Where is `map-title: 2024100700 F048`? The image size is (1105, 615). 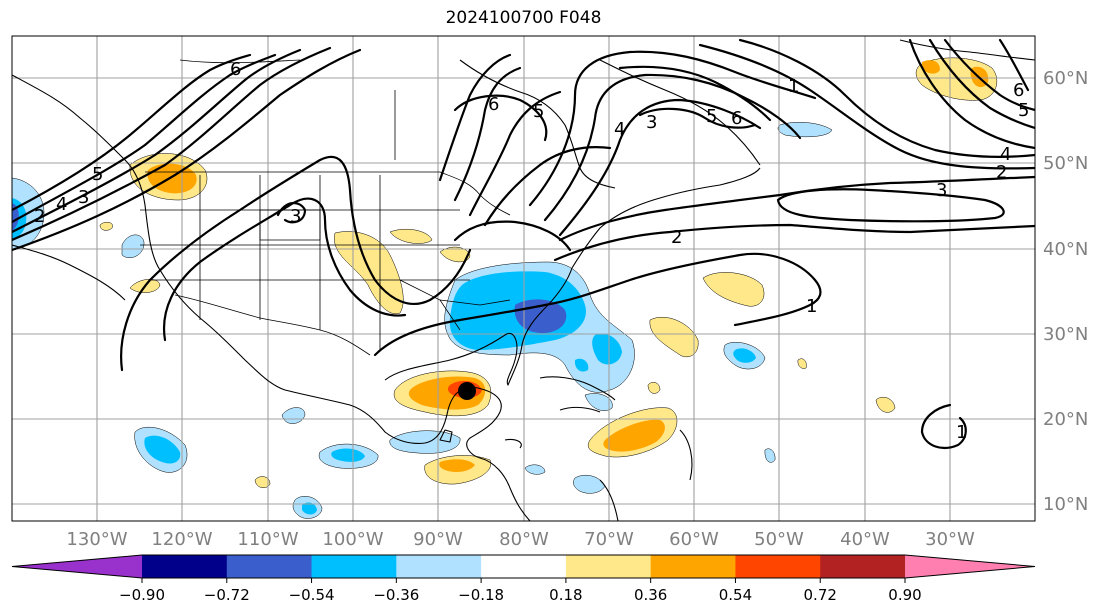
map-title: 2024100700 F048 is located at coordinates (523, 18).